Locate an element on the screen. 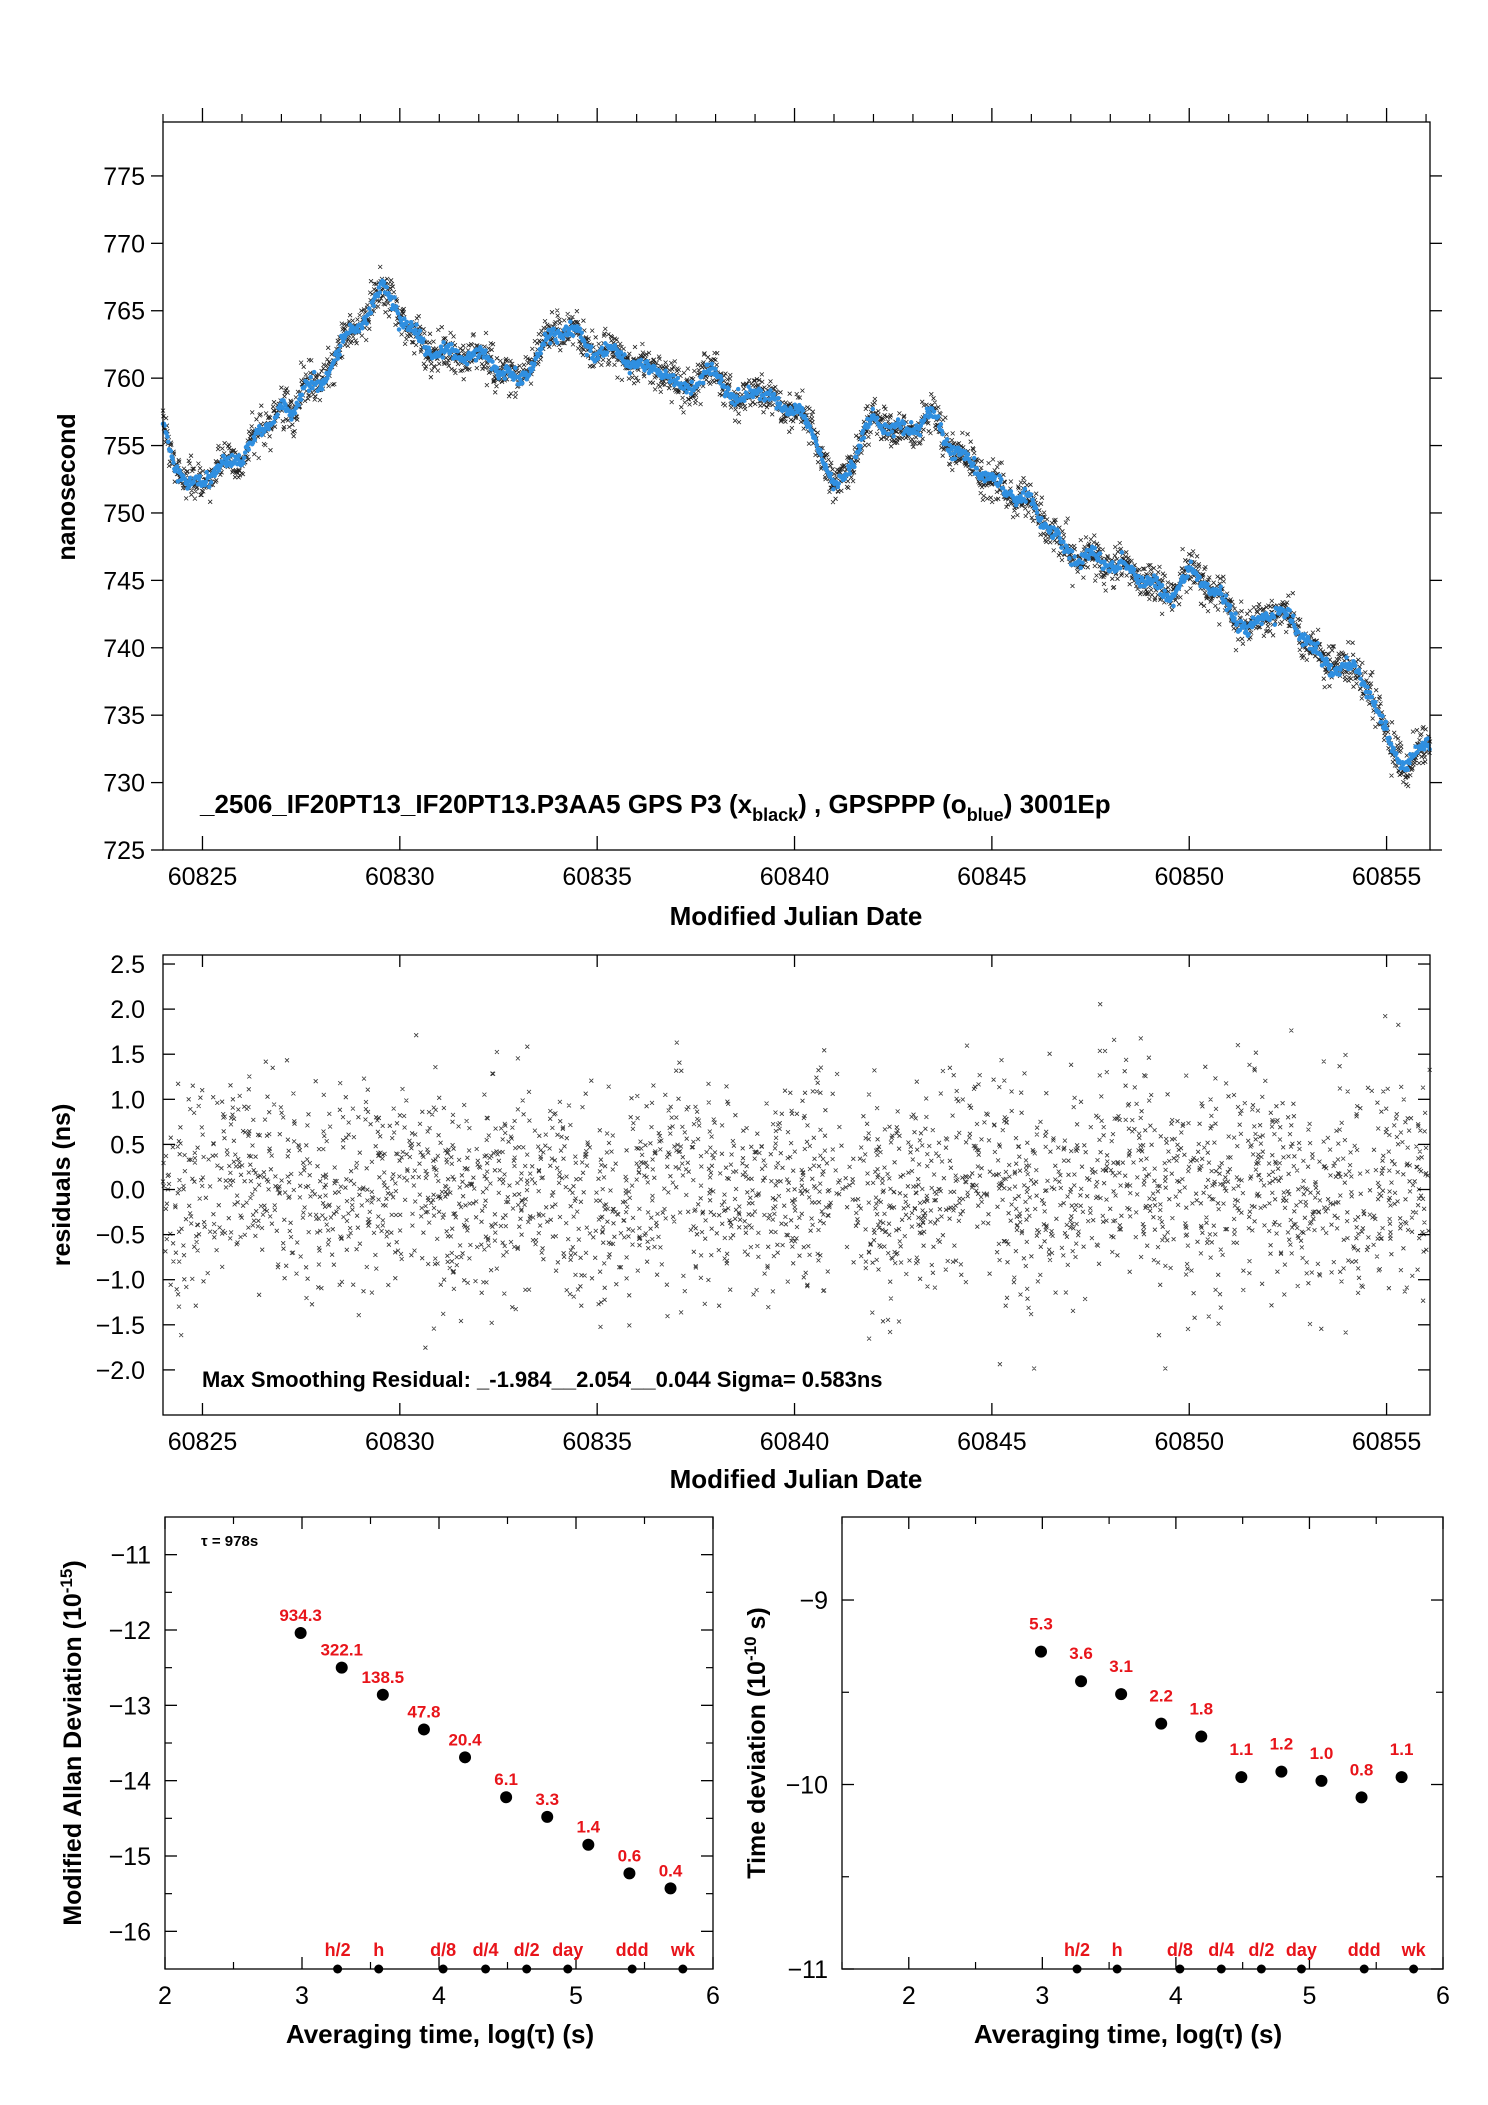  value-label: 0.6 is located at coordinates (630, 1855).